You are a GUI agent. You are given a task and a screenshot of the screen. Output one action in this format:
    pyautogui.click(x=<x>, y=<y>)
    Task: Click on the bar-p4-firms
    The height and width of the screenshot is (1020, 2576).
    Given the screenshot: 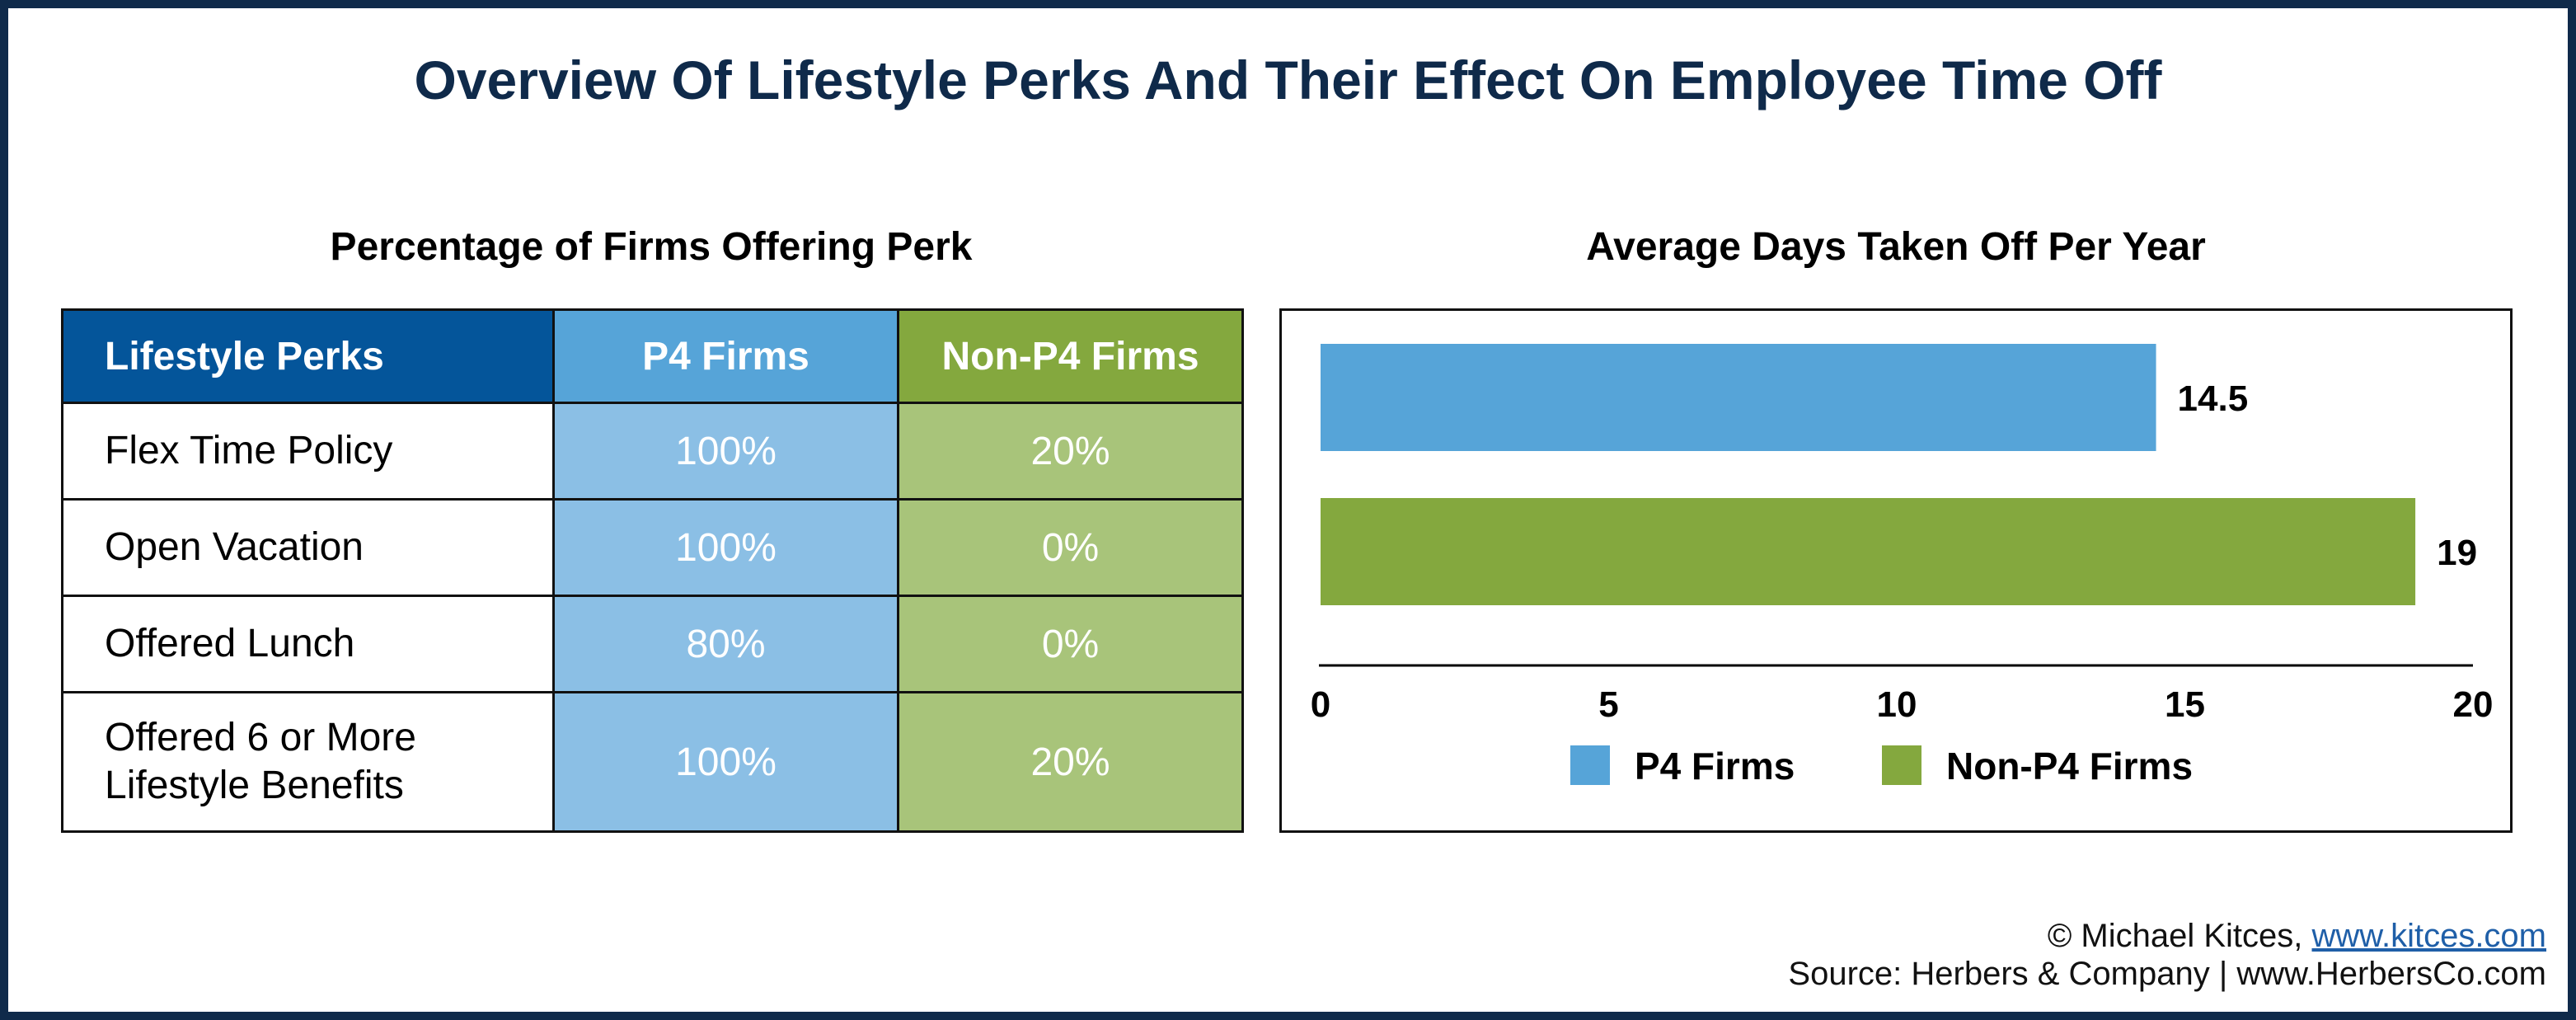 What is the action you would take?
    pyautogui.click(x=1739, y=397)
    